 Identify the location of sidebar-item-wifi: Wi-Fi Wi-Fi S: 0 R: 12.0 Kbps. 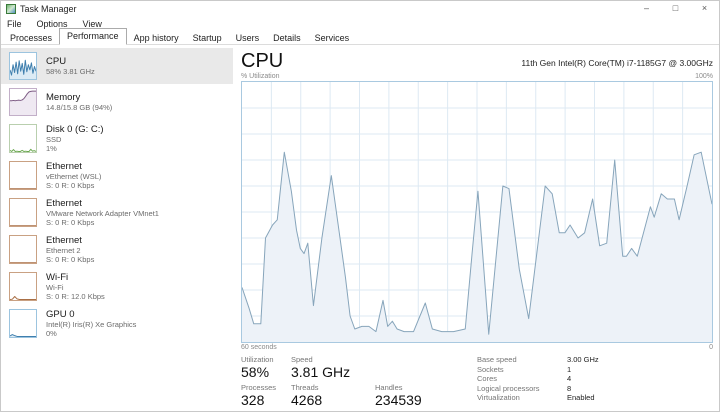
(117, 286).